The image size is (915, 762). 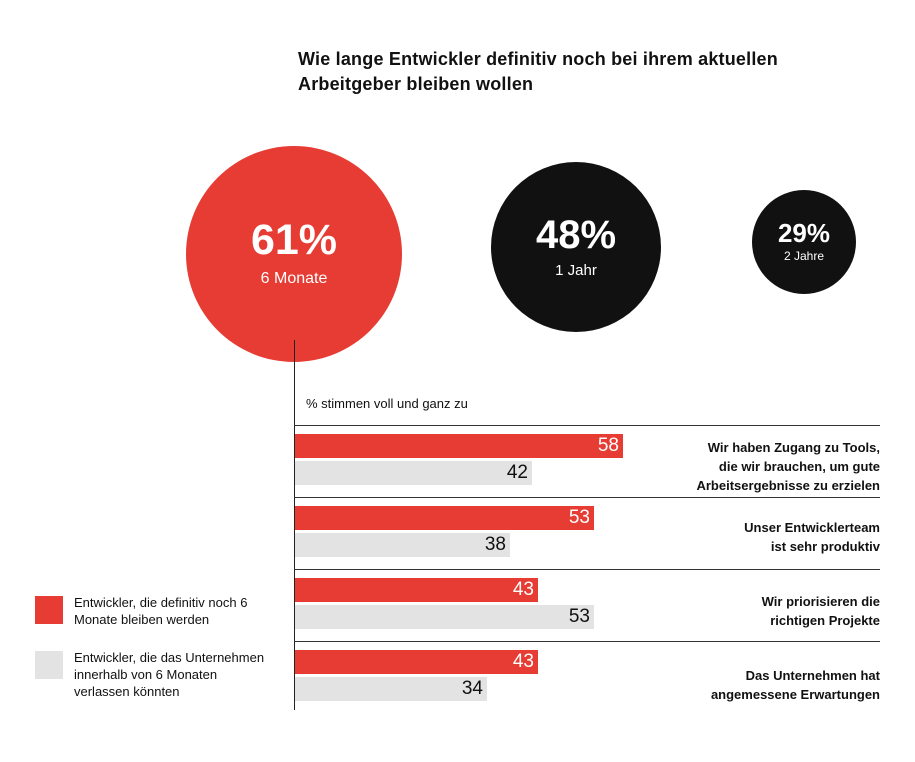 What do you see at coordinates (517, 472) in the screenshot?
I see `bar-value-label: 42` at bounding box center [517, 472].